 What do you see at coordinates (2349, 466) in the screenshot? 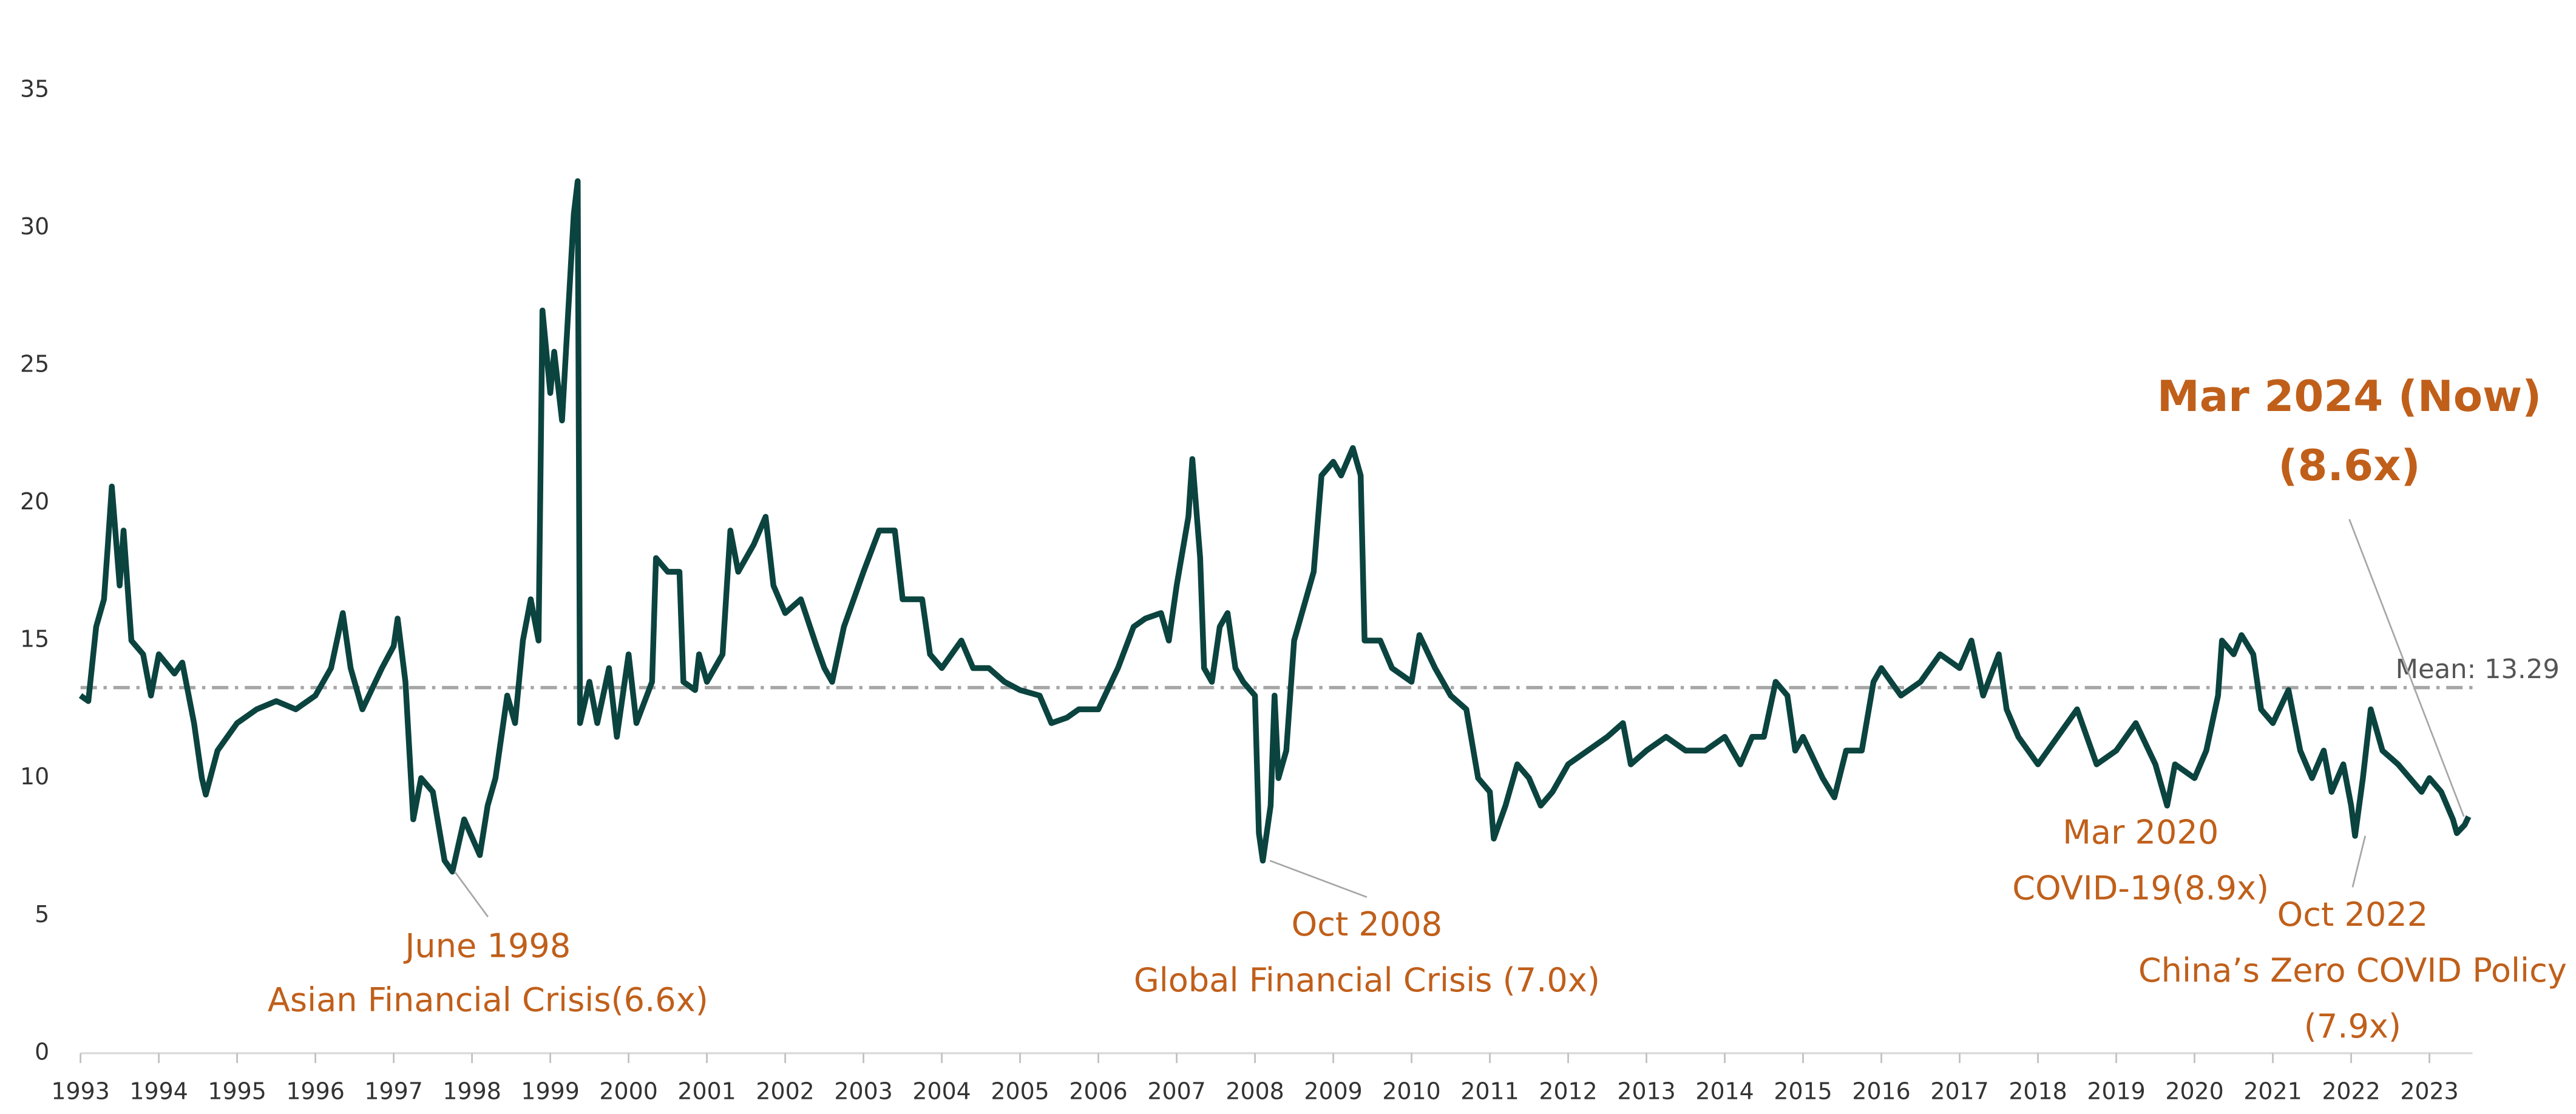
I see `annotation-text: (8.6x)` at bounding box center [2349, 466].